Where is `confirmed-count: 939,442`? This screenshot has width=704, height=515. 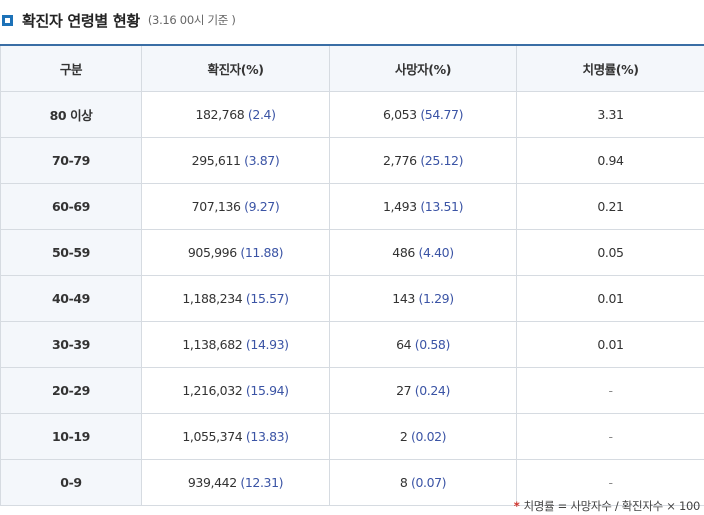 confirmed-count: 939,442 is located at coordinates (212, 482).